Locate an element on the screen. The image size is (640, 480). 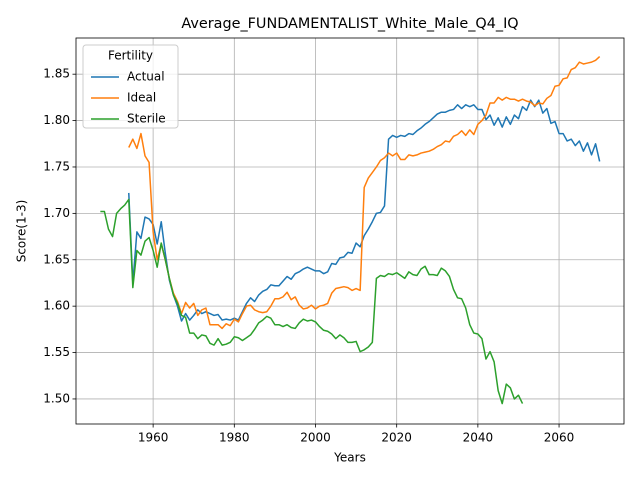
x-tick-label: 2000 is located at coordinates (315, 438).